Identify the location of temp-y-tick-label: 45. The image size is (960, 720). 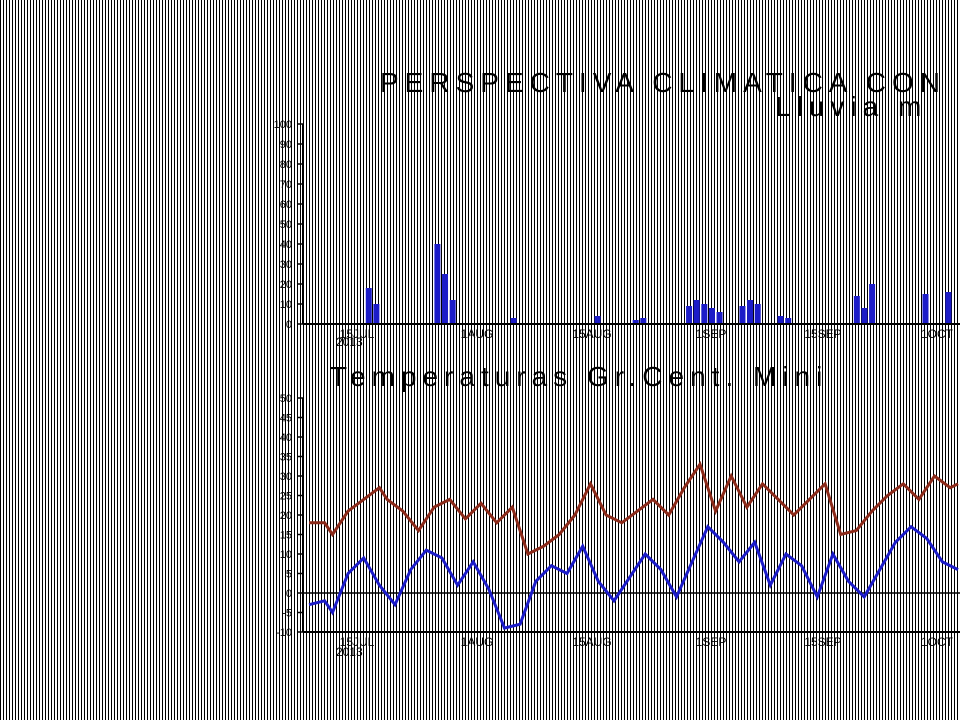
(286, 419).